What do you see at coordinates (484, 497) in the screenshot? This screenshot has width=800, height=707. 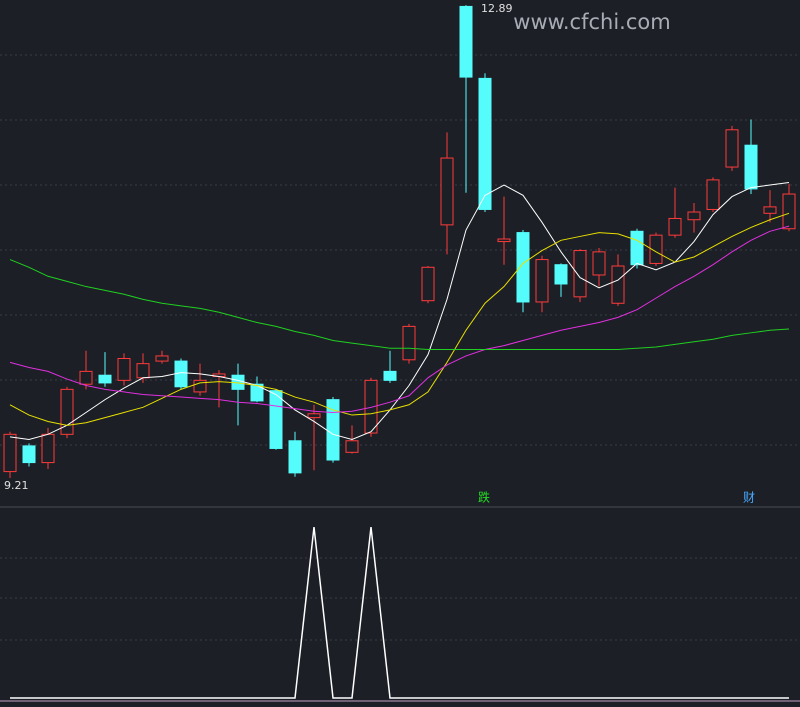 I see `signal-label: 跌` at bounding box center [484, 497].